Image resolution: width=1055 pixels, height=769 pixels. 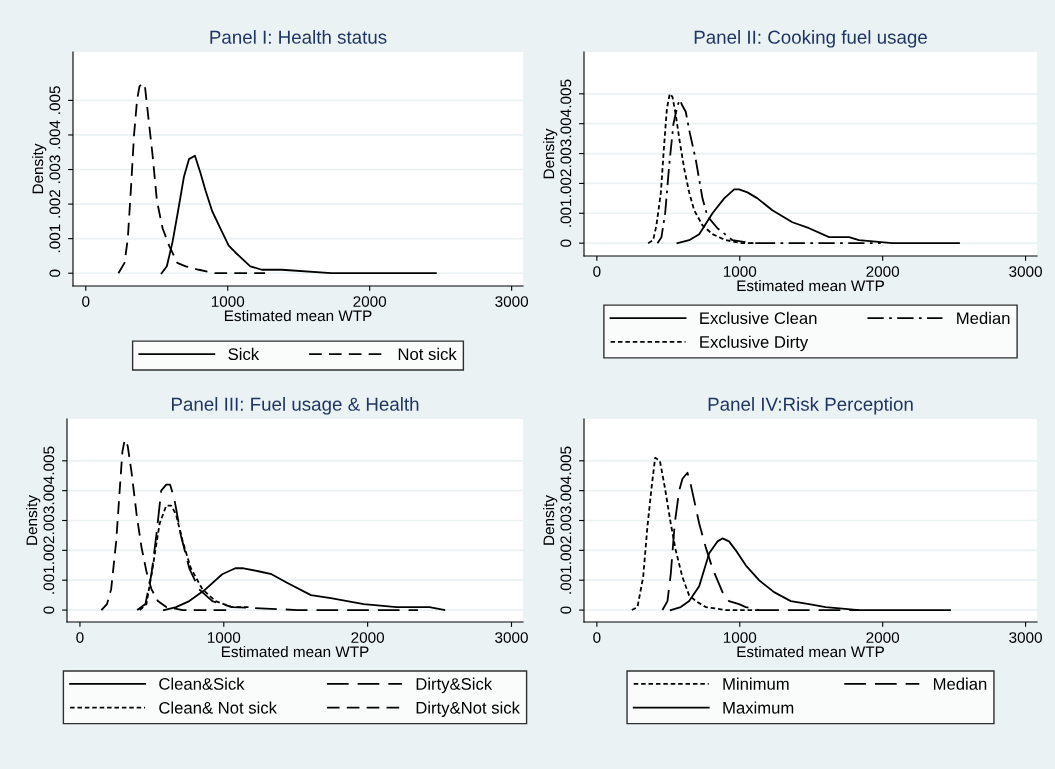 What do you see at coordinates (298, 37) in the screenshot?
I see `chart-title: Panel I: Health status` at bounding box center [298, 37].